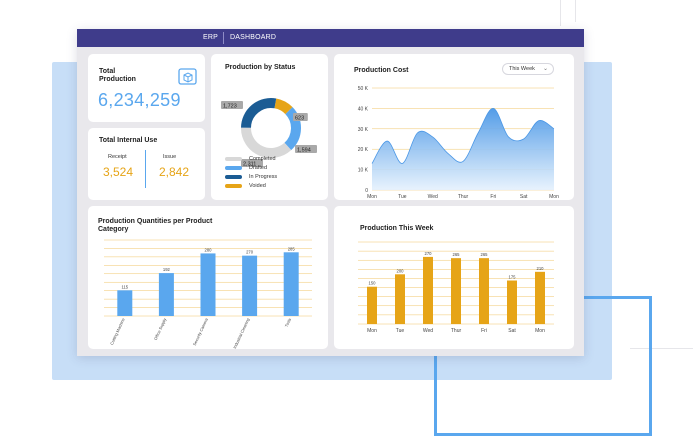 This screenshot has width=693, height=440. What do you see at coordinates (304, 151) in the screenshot?
I see `status-callout-label: 1,594` at bounding box center [304, 151].